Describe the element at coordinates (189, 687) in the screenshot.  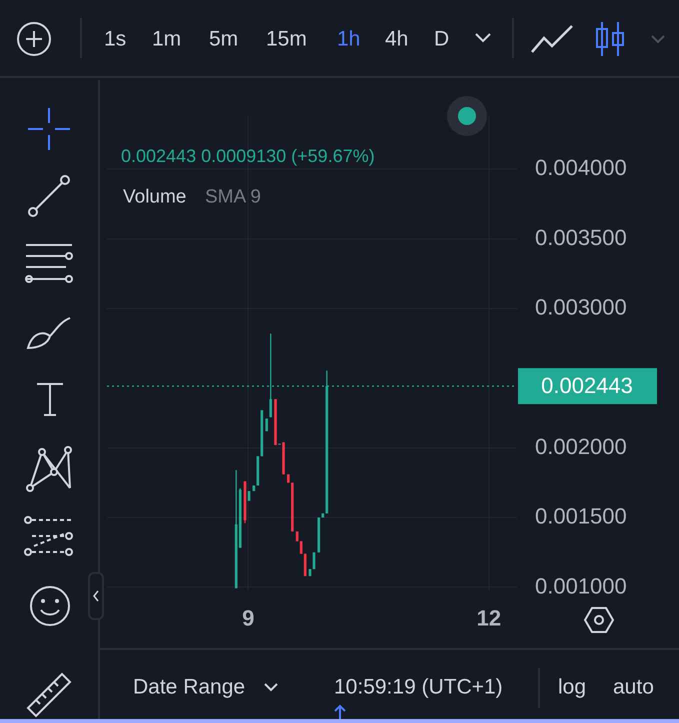
I see `text: Date Range` at that location.